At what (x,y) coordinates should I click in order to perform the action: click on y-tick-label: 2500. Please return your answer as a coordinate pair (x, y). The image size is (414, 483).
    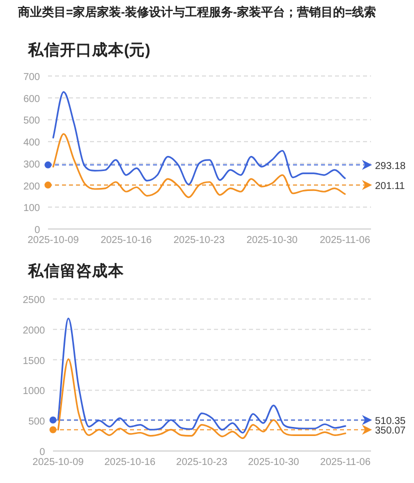
    Looking at the image, I should click on (34, 300).